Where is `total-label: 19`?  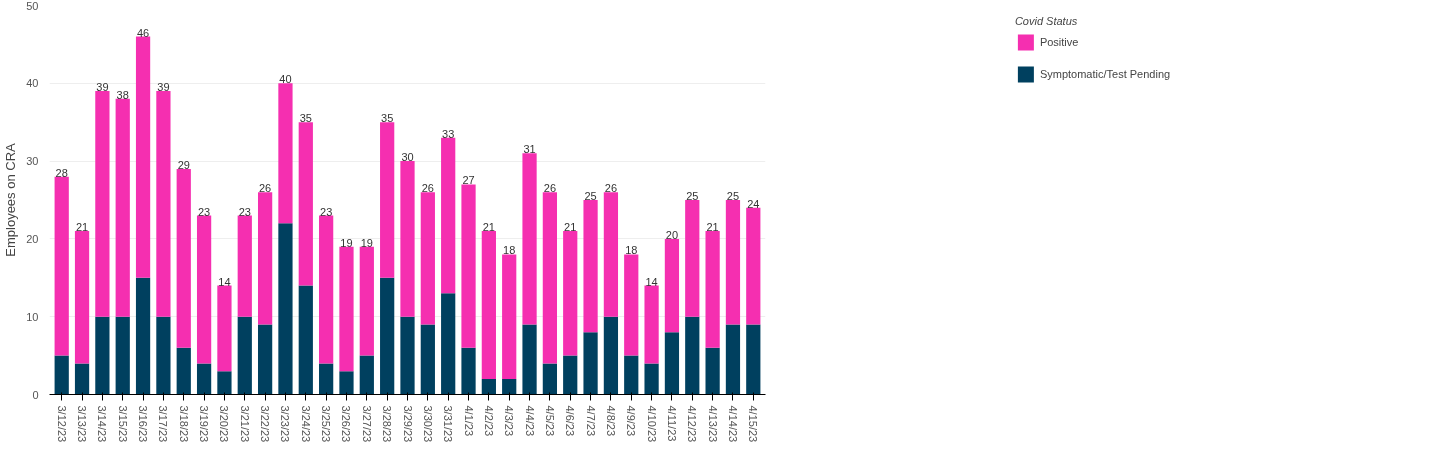 total-label: 19 is located at coordinates (366, 242).